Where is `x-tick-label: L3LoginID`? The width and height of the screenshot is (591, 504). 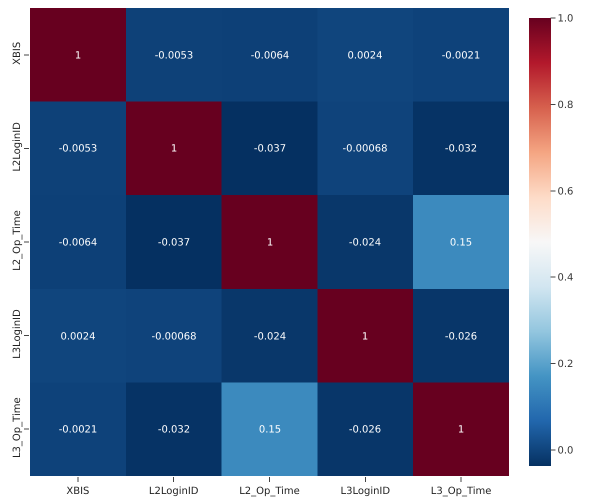
x-tick-label: L3LoginID is located at coordinates (365, 491).